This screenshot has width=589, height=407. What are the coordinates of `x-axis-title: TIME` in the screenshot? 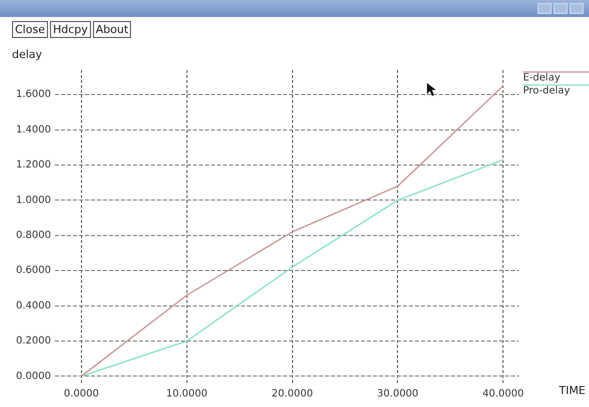 It's located at (572, 390).